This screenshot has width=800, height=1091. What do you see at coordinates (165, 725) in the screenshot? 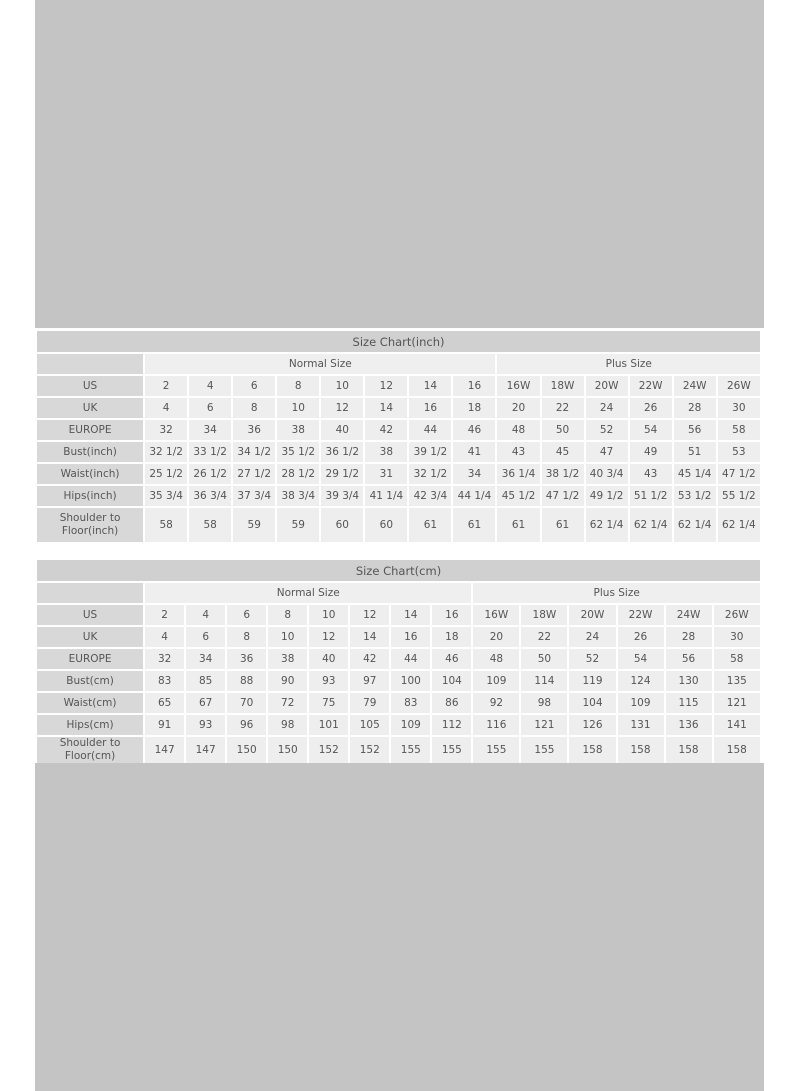
I see `table-cell: 91` at bounding box center [165, 725].